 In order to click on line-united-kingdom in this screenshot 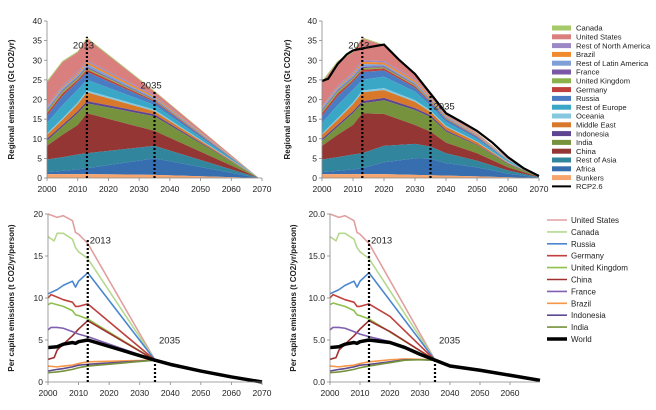, I will do `click(382, 331)`.